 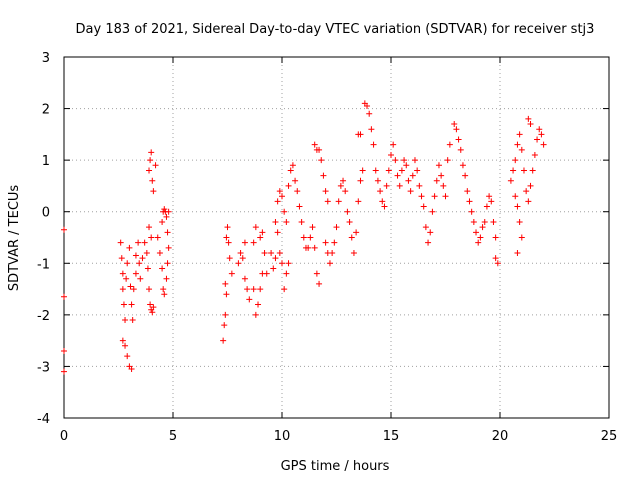 I want to click on x-tick-label: 15, so click(x=391, y=436).